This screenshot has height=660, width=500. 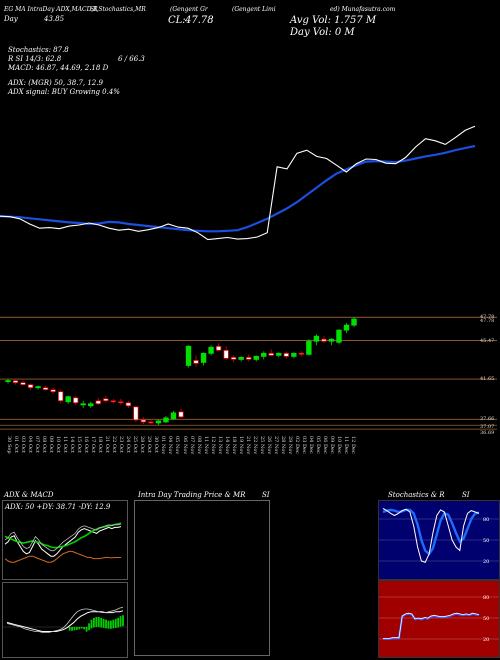 I want to click on adx-panel: ADX: 50 +DY: 38.71 -DY: 12.9, so click(x=65, y=540).